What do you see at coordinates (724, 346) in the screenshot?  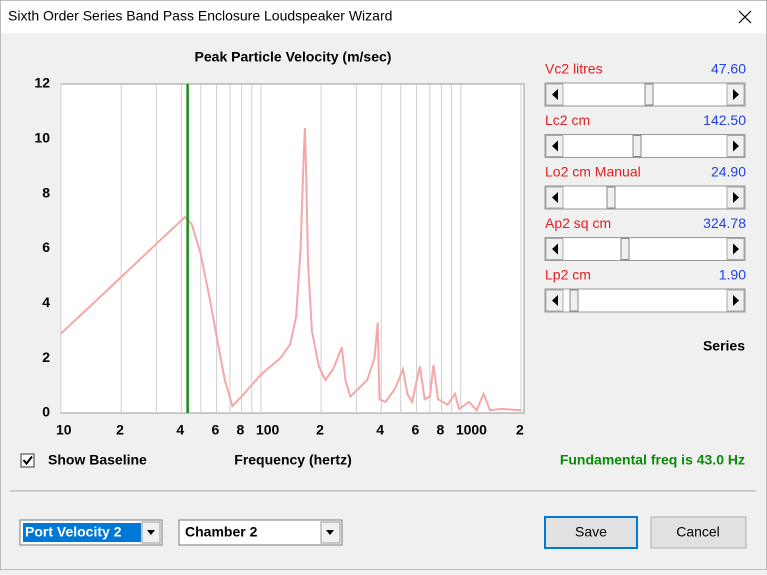 I see `series-label: Series` at bounding box center [724, 346].